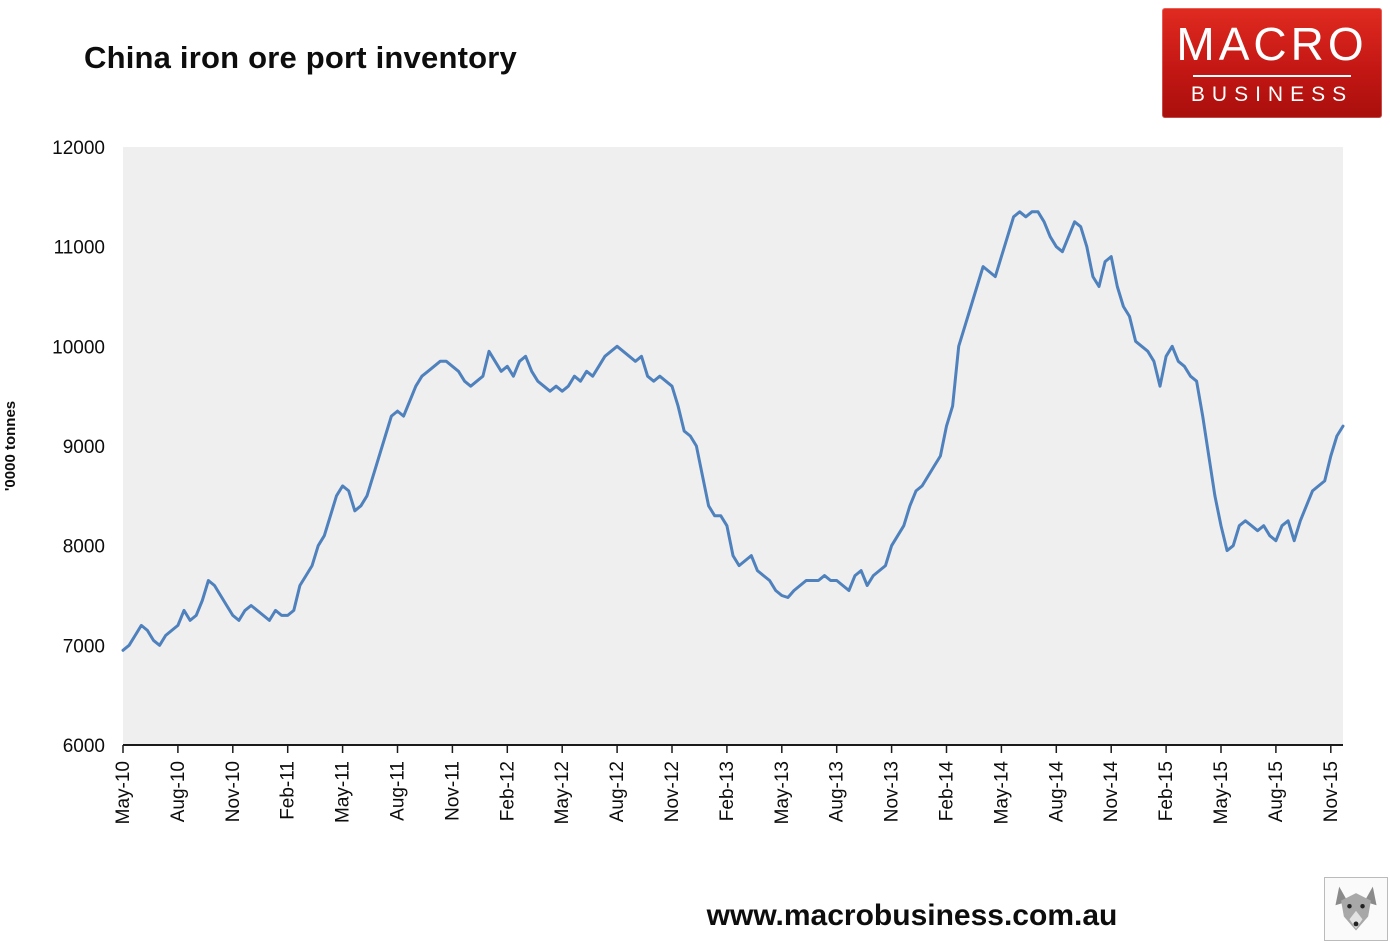  I want to click on x-tick-label: Aug-15, so click(1276, 791).